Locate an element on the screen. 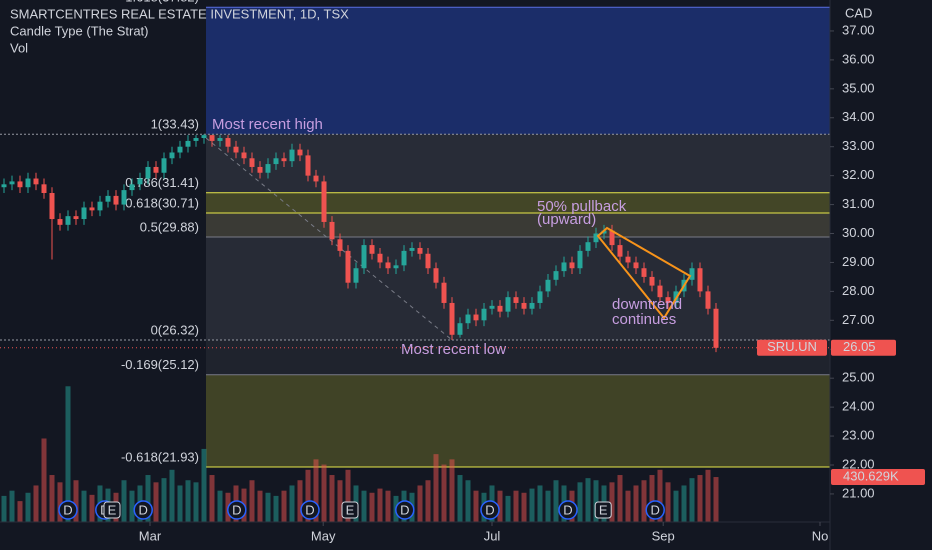 This screenshot has width=932, height=550. trend-line is located at coordinates (329, 239).